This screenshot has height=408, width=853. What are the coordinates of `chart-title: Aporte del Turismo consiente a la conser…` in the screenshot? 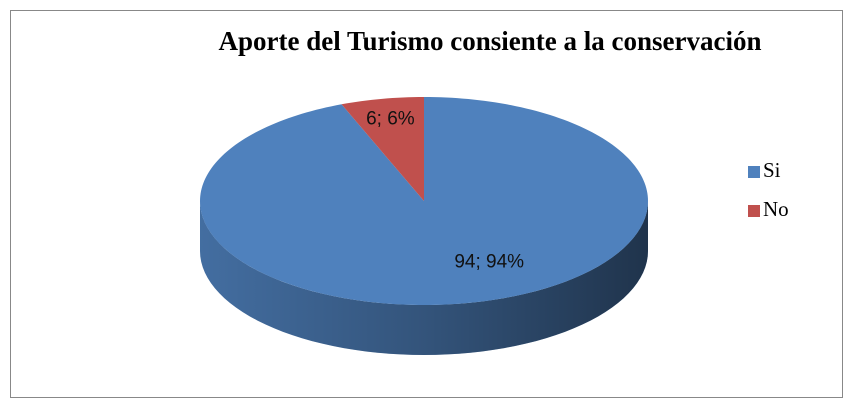 It's located at (490, 41).